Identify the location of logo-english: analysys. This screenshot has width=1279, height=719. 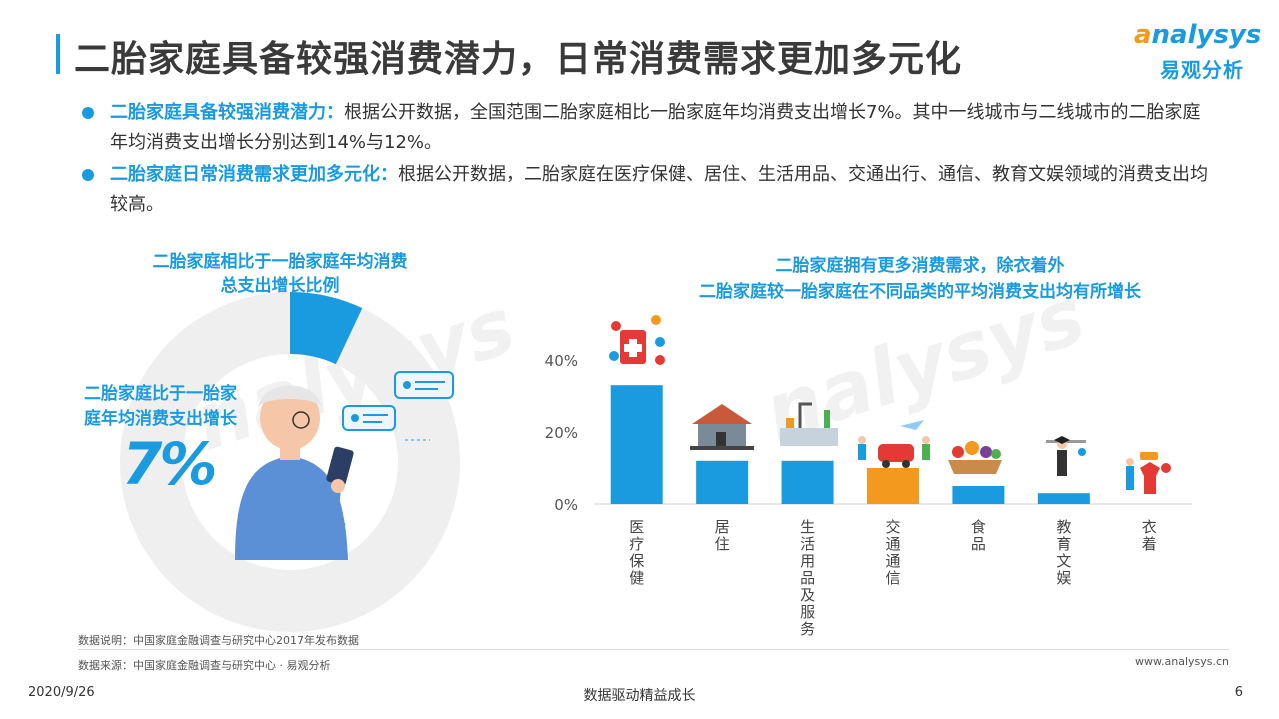
(1197, 35).